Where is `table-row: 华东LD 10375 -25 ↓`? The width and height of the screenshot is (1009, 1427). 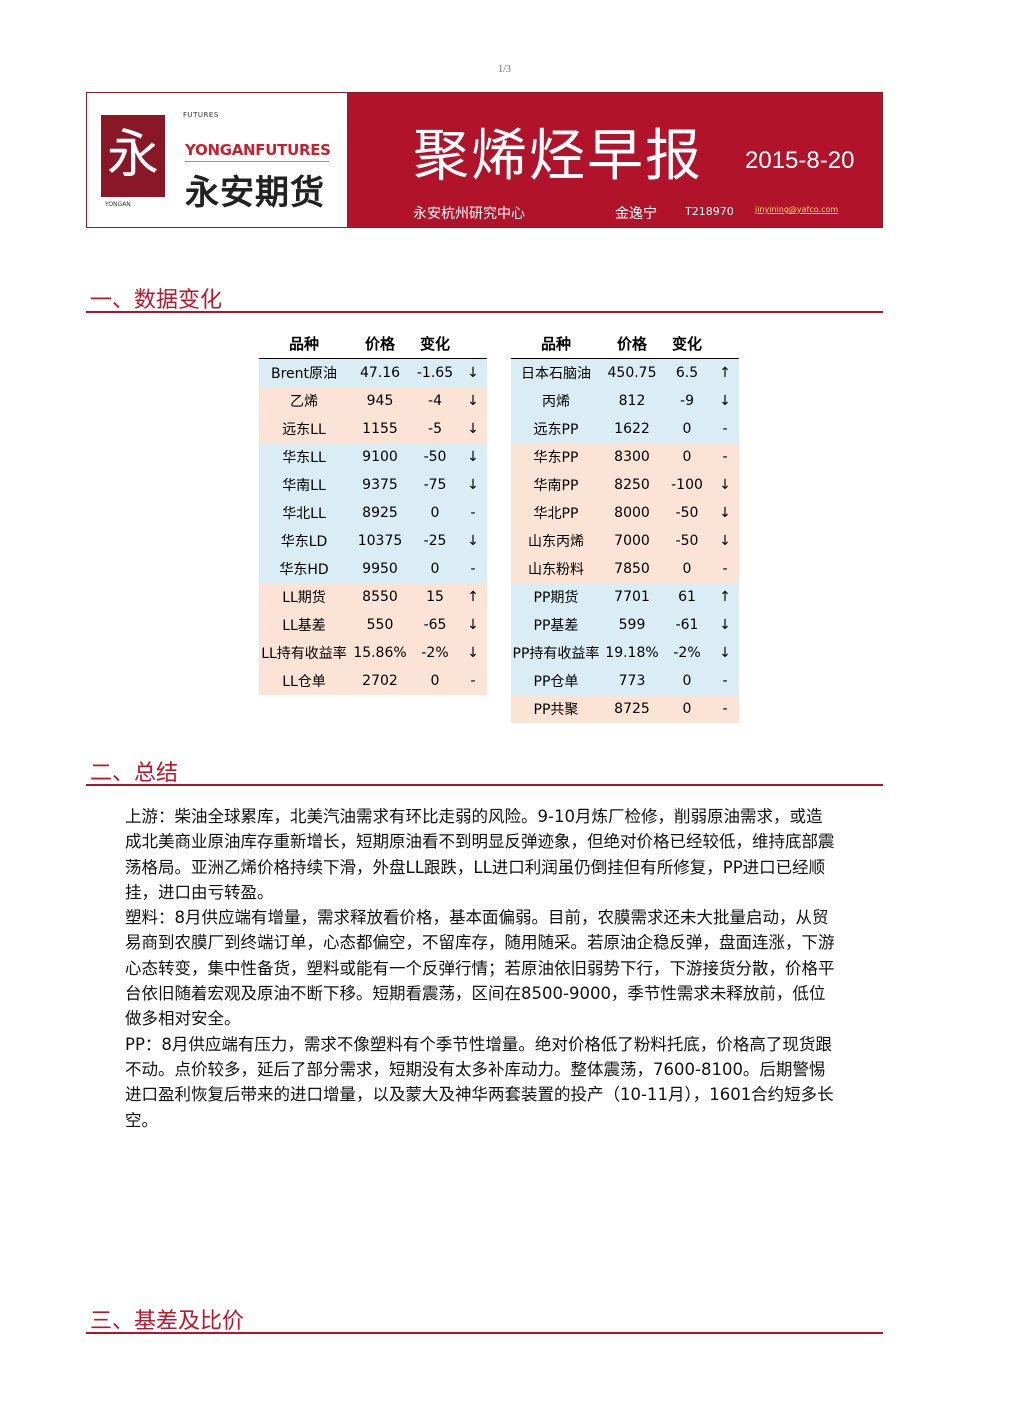
table-row: 华东LD 10375 -25 ↓ is located at coordinates (373, 541).